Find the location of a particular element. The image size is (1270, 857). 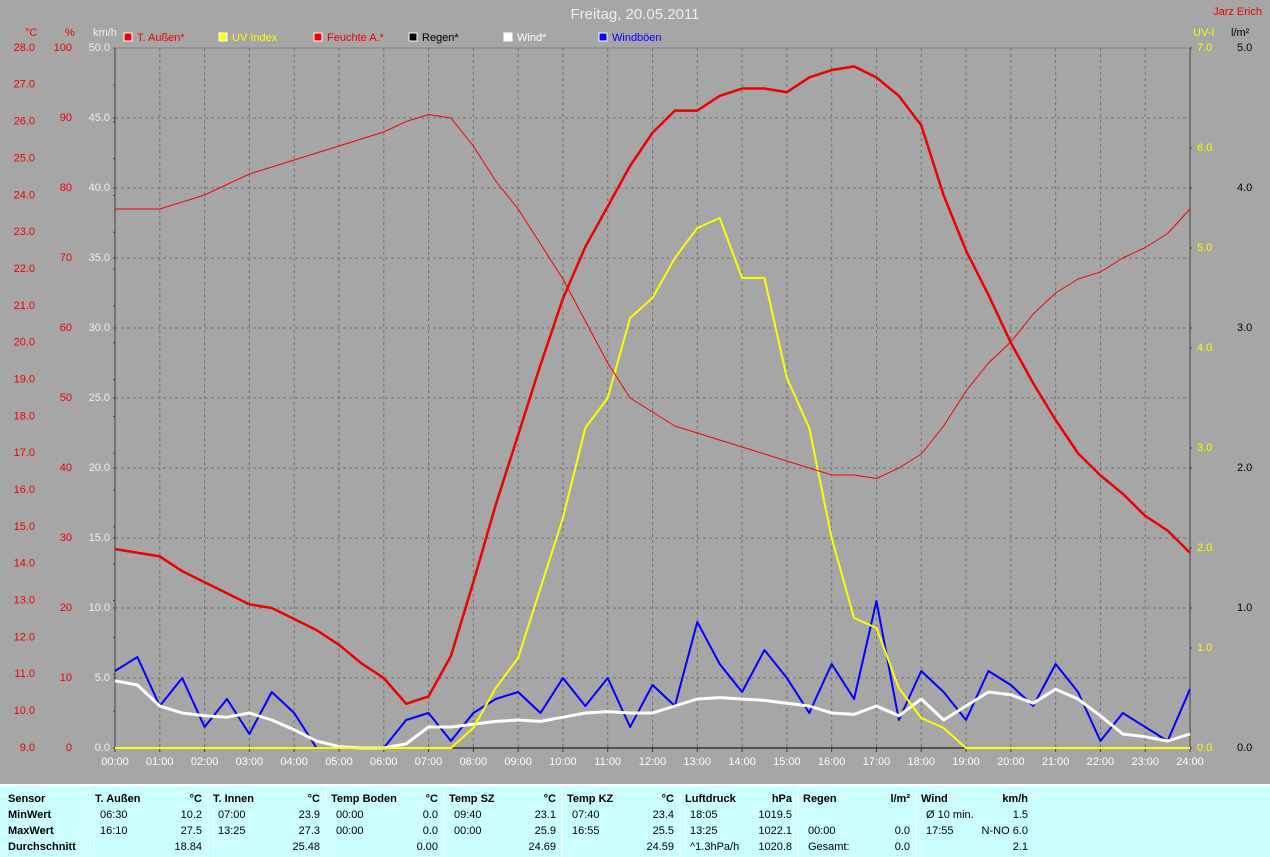

x-tick-label: 08:00 is located at coordinates (474, 762).